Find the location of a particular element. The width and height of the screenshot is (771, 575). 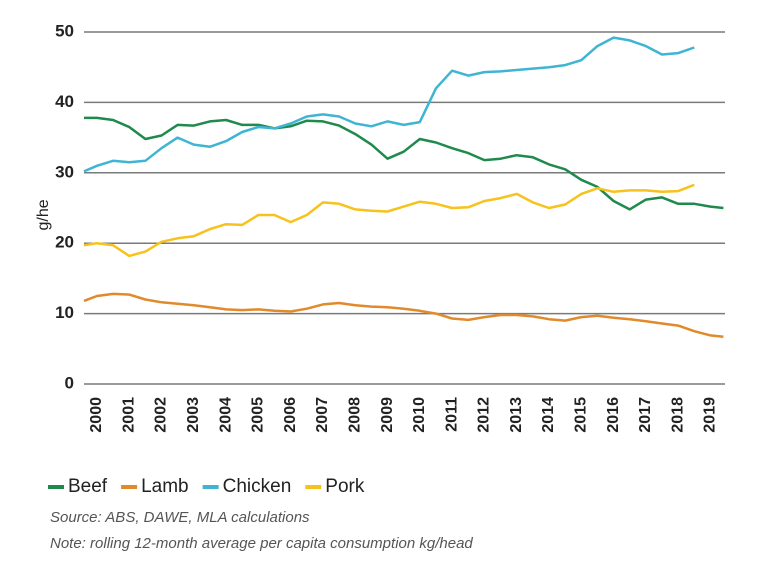

x-tick-label: 2012 is located at coordinates (484, 415).